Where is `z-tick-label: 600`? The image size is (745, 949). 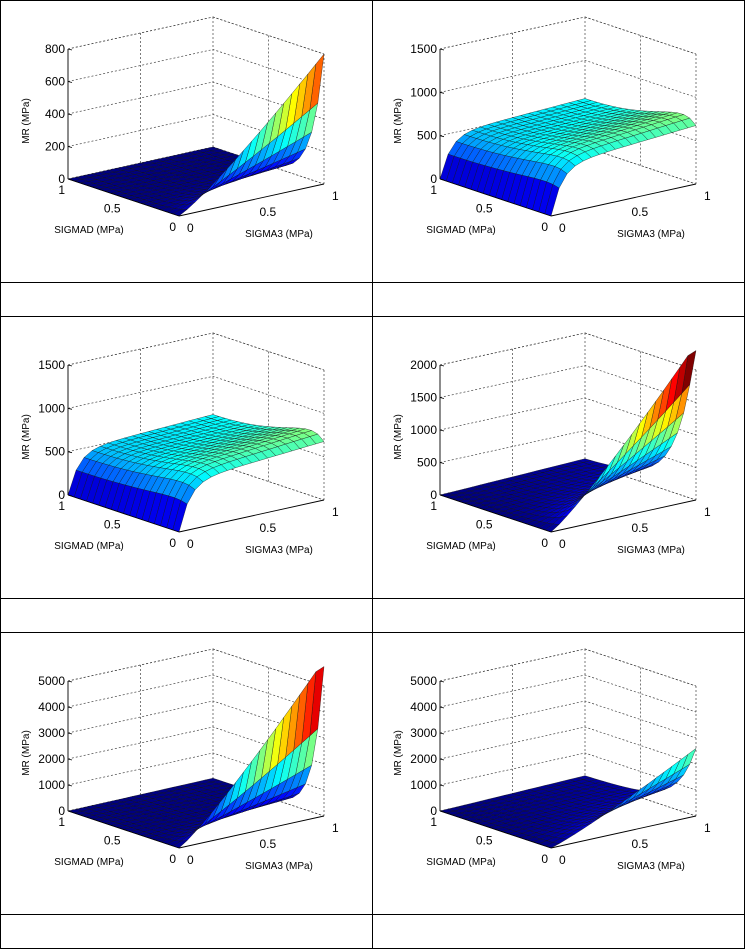
z-tick-label: 600 is located at coordinates (55, 82).